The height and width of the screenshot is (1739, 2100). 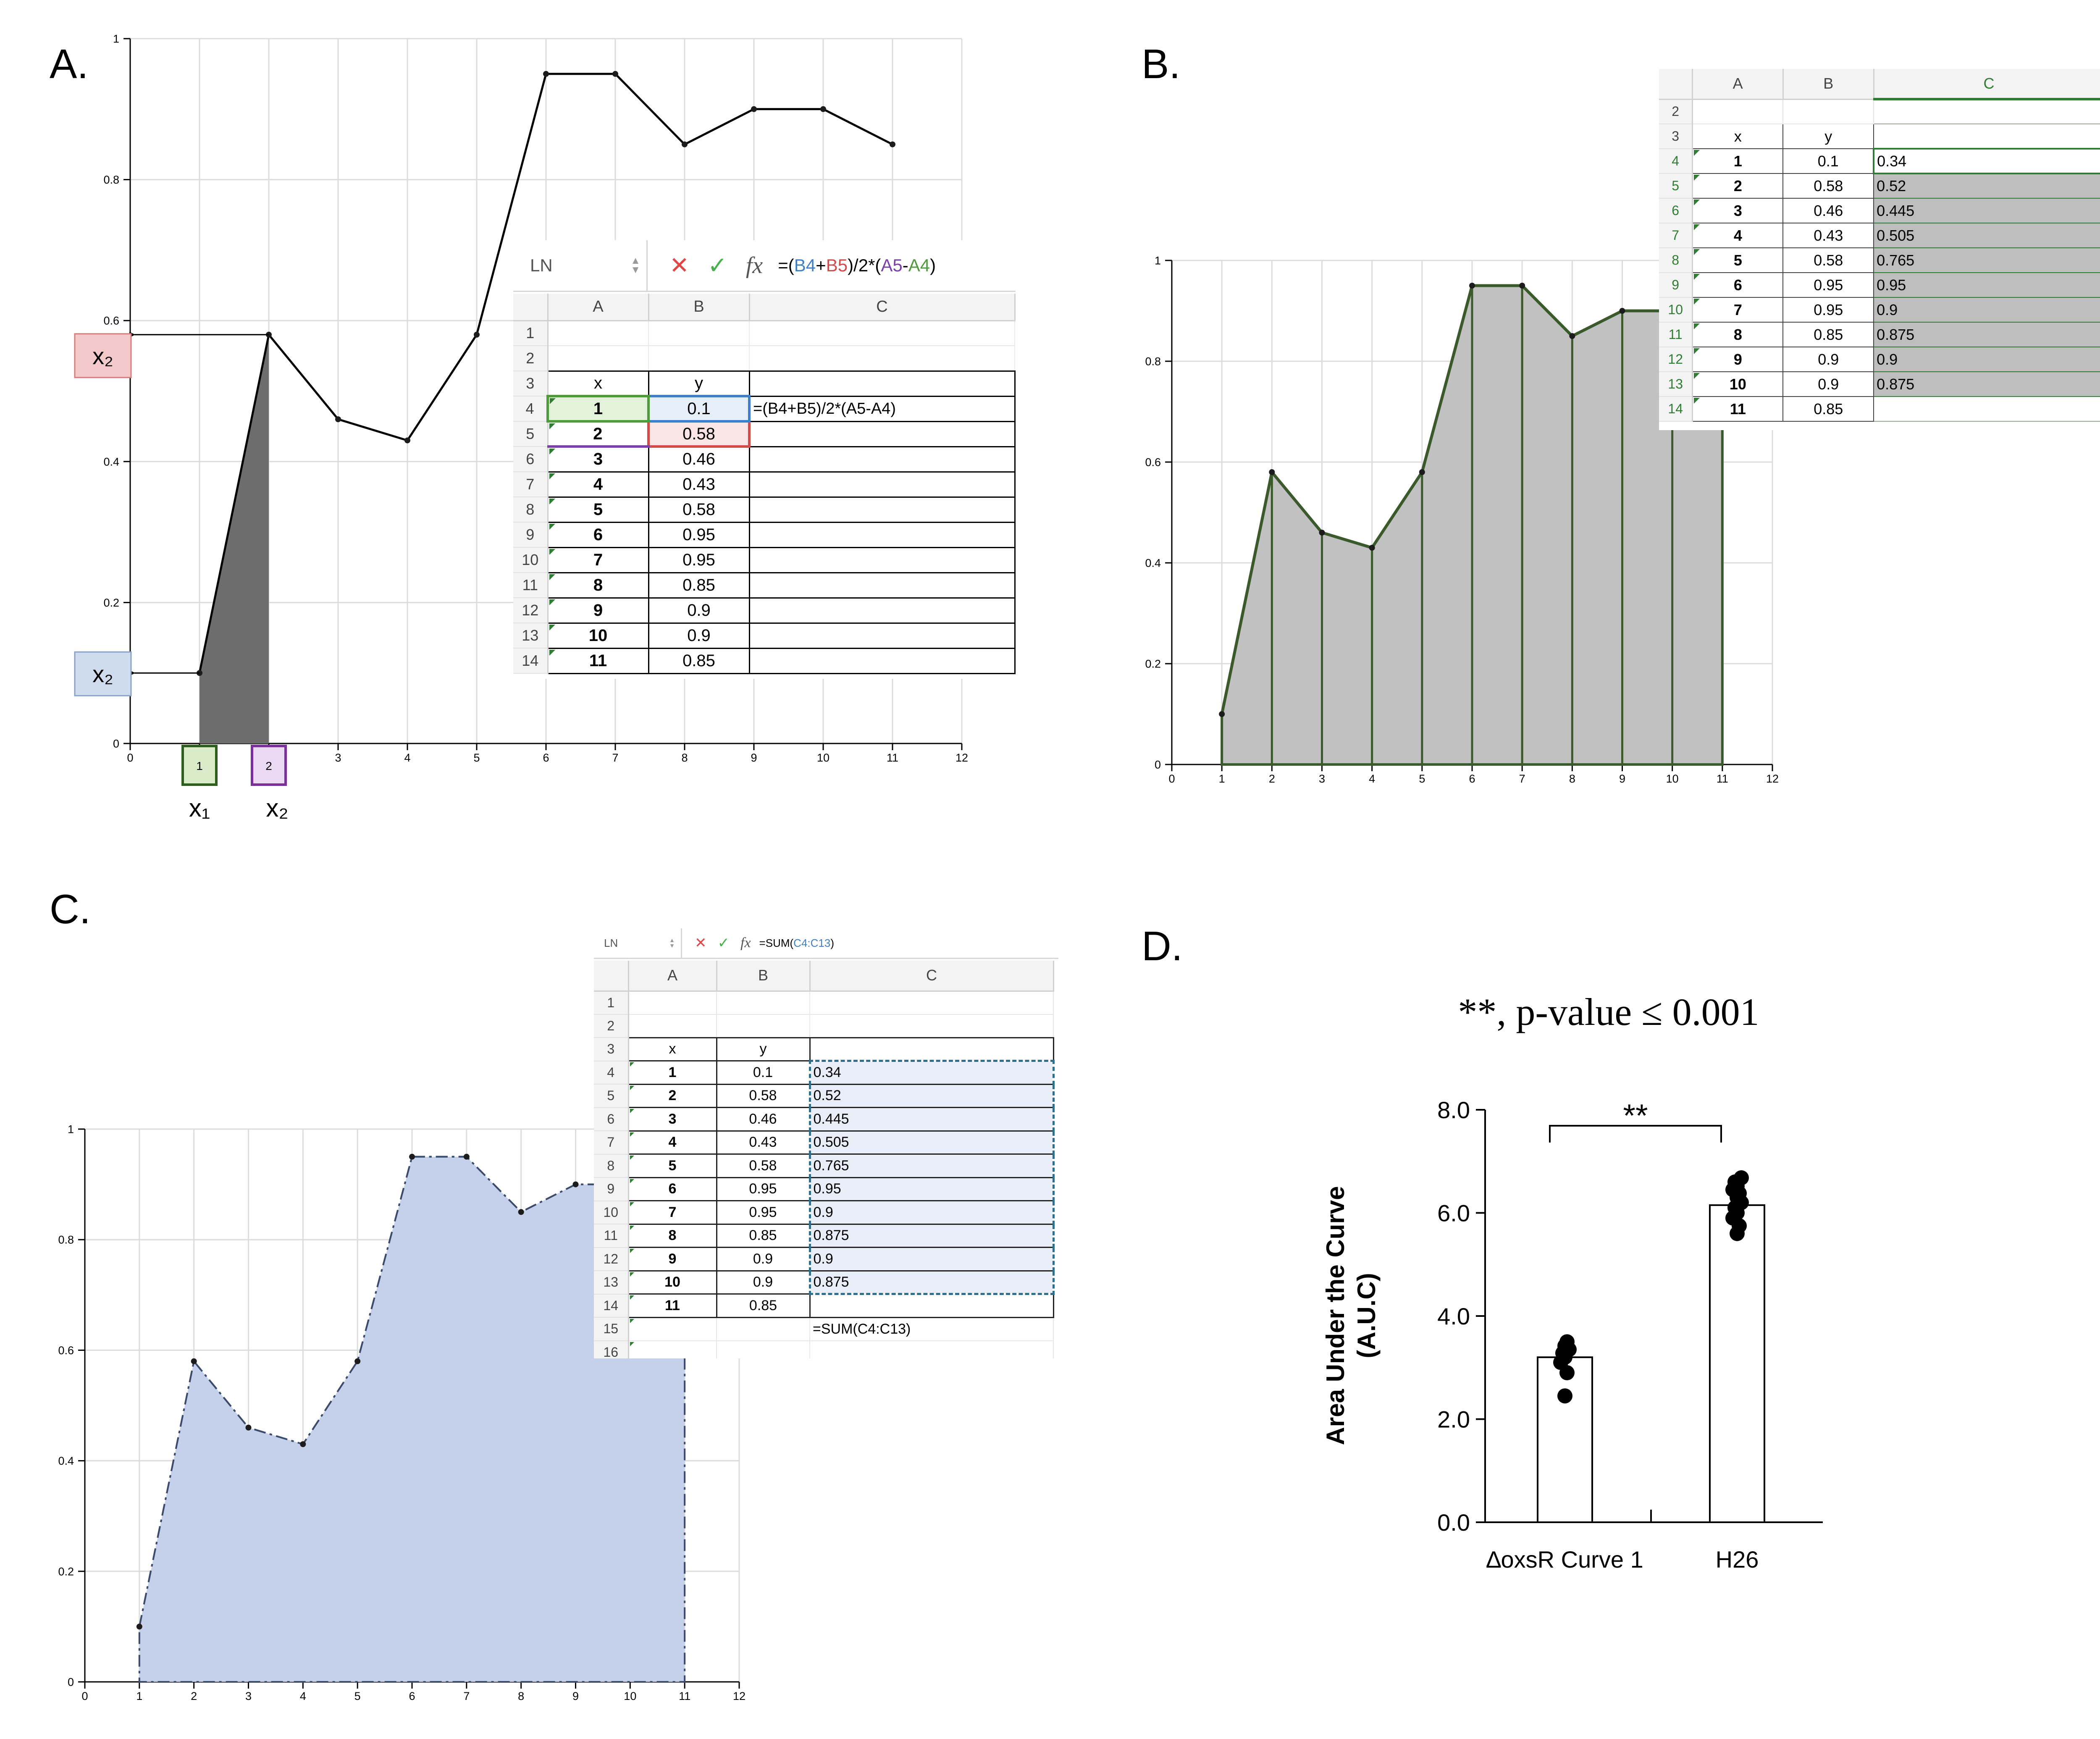 What do you see at coordinates (1738, 310) in the screenshot?
I see `cell-a10: 7` at bounding box center [1738, 310].